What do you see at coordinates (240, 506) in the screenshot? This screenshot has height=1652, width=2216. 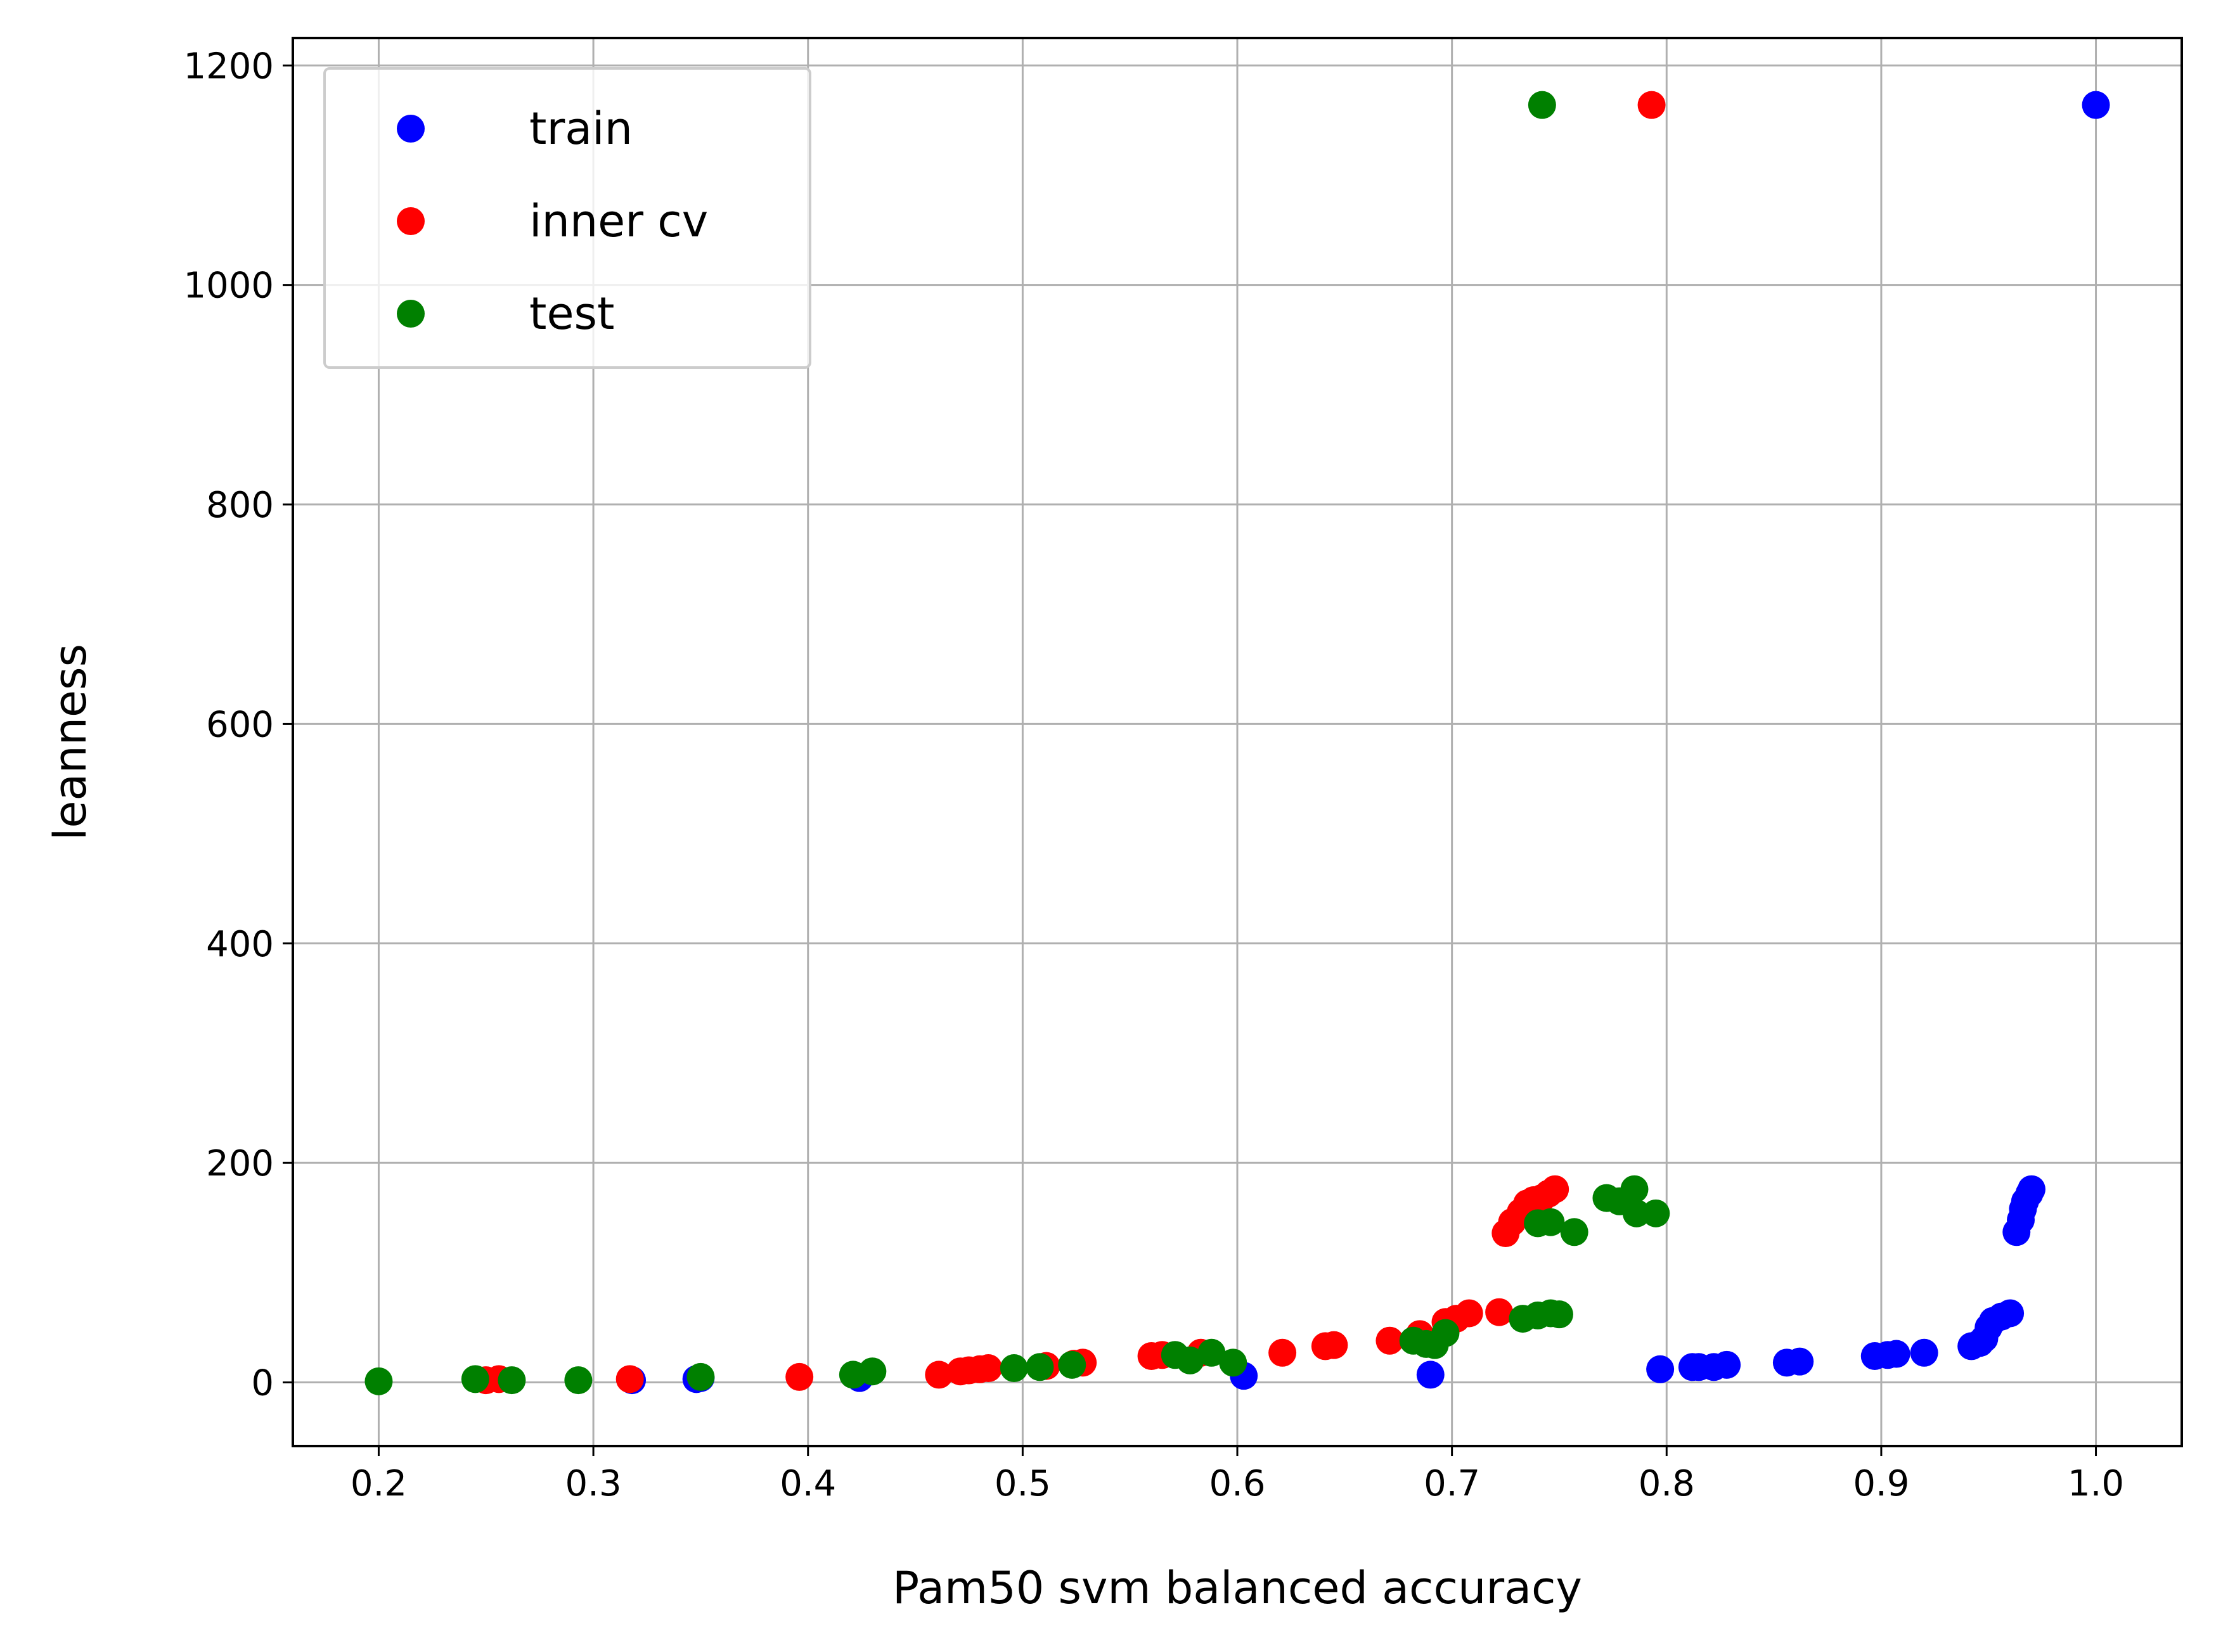 I see `y-tick-label: 800` at bounding box center [240, 506].